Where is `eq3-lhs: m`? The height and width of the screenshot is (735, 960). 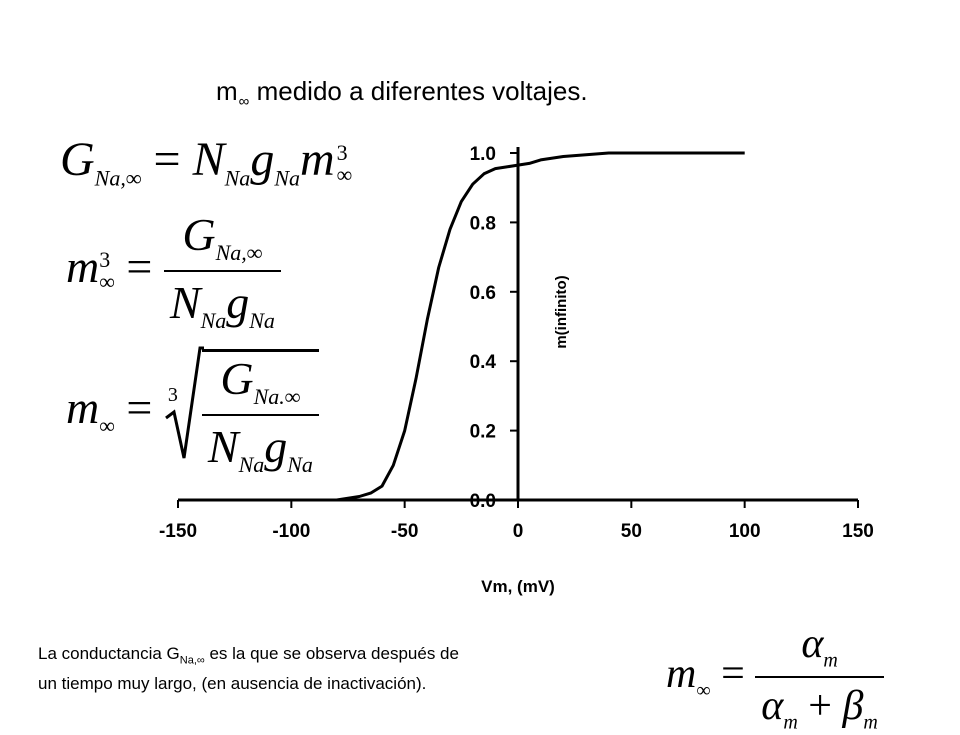
eq3-lhs: m is located at coordinates (83, 407).